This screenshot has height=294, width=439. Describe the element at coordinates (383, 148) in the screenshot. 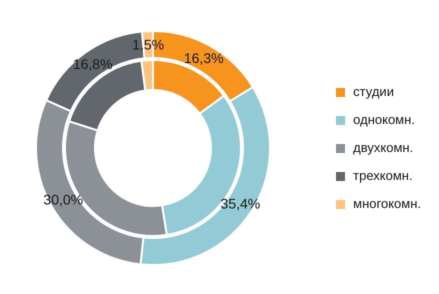

I see `legend-label: двухкомн.` at that location.